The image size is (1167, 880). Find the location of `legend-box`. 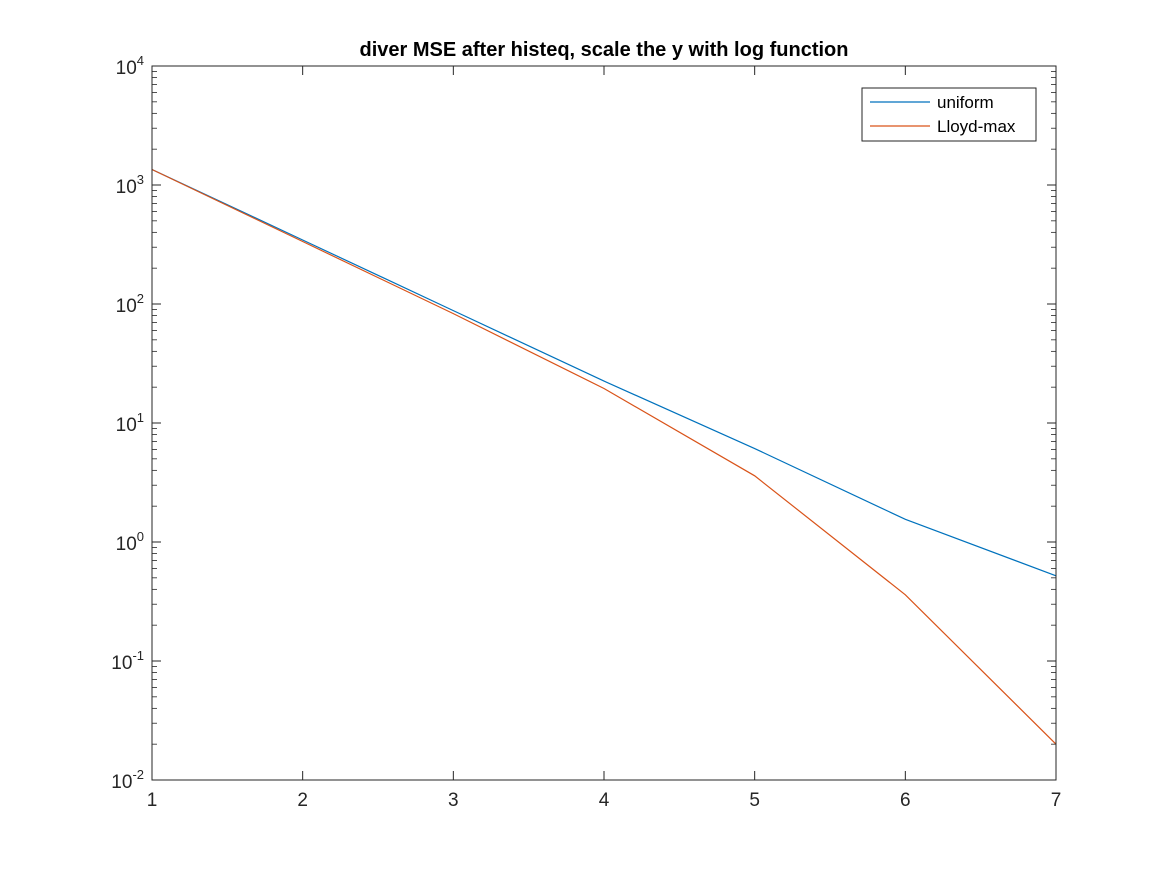

legend-box is located at coordinates (949, 114).